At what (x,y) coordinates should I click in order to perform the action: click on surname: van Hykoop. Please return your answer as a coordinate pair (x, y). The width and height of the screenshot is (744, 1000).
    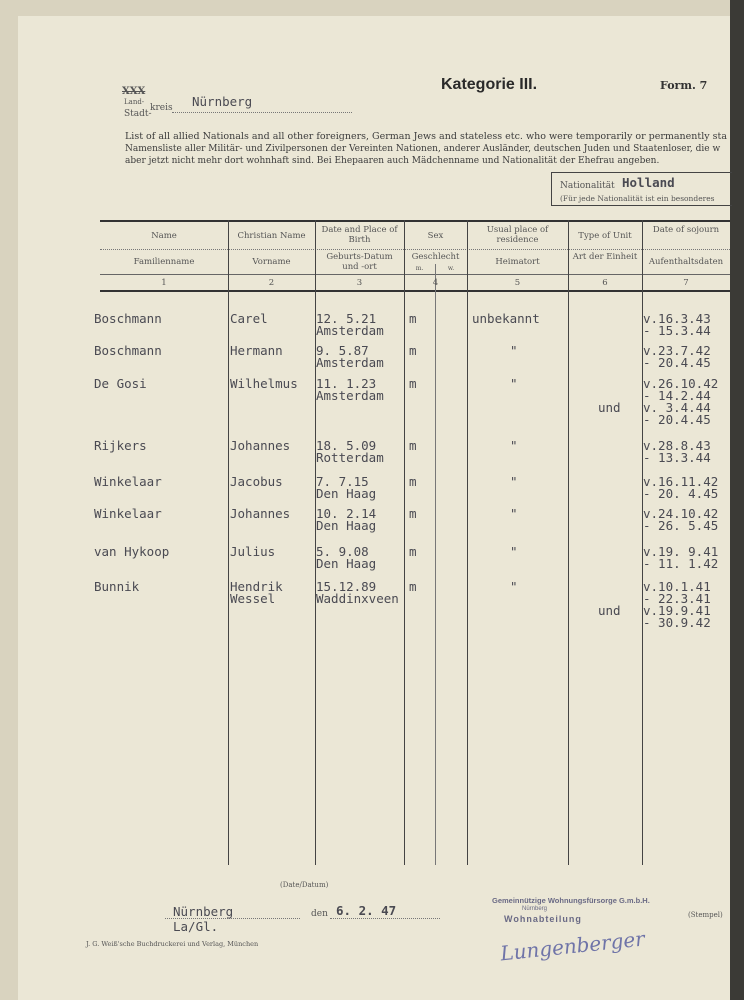
    Looking at the image, I should click on (132, 551).